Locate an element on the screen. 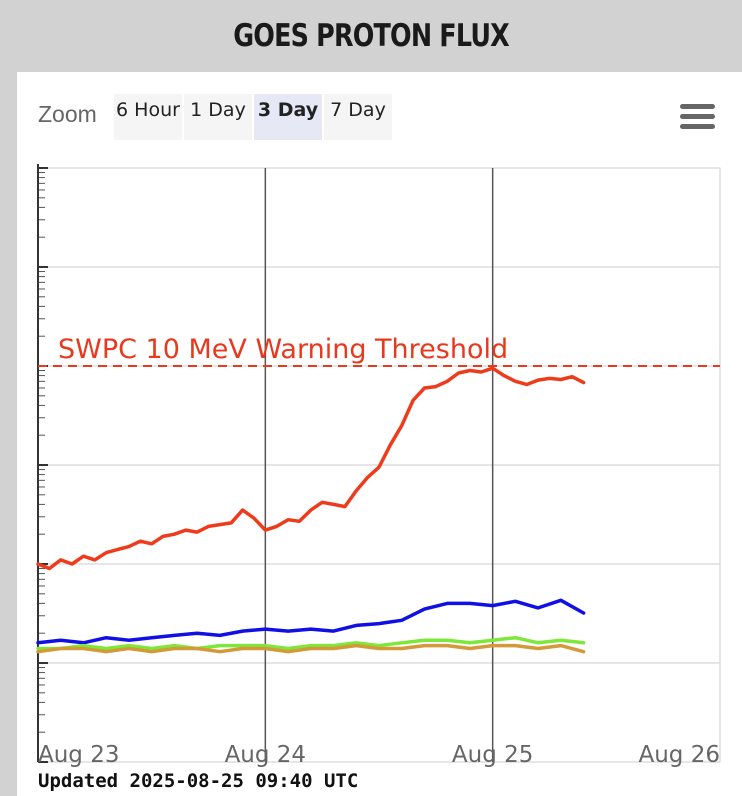 This screenshot has height=796, width=742. zoom-3-day-button: 3 Day is located at coordinates (288, 117).